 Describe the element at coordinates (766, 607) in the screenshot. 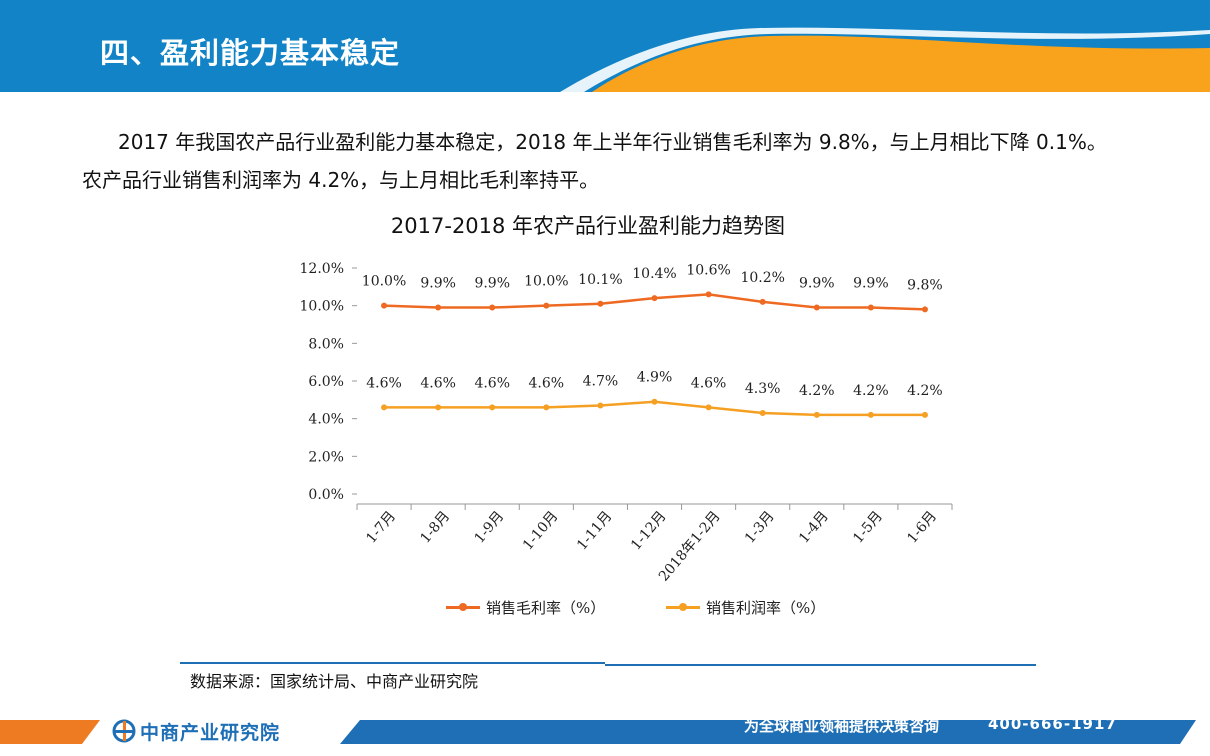

I see `legend-label-profit-margin: 销售利润率（%）` at that location.